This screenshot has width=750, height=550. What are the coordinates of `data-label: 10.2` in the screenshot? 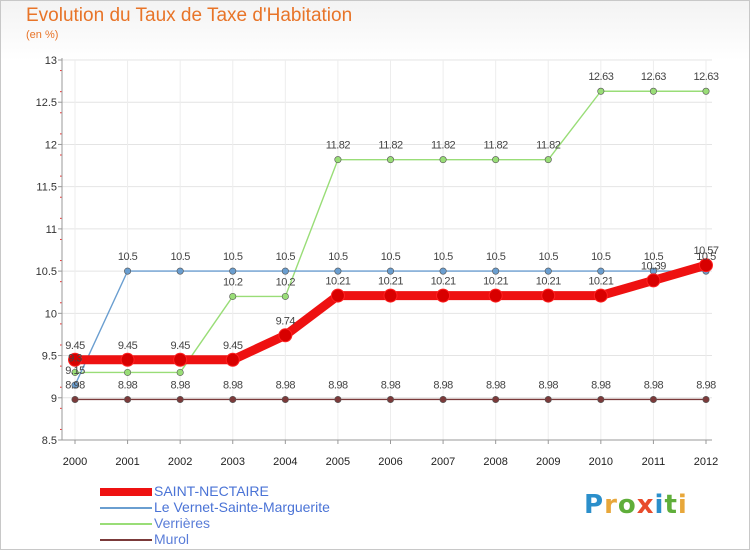 It's located at (233, 282).